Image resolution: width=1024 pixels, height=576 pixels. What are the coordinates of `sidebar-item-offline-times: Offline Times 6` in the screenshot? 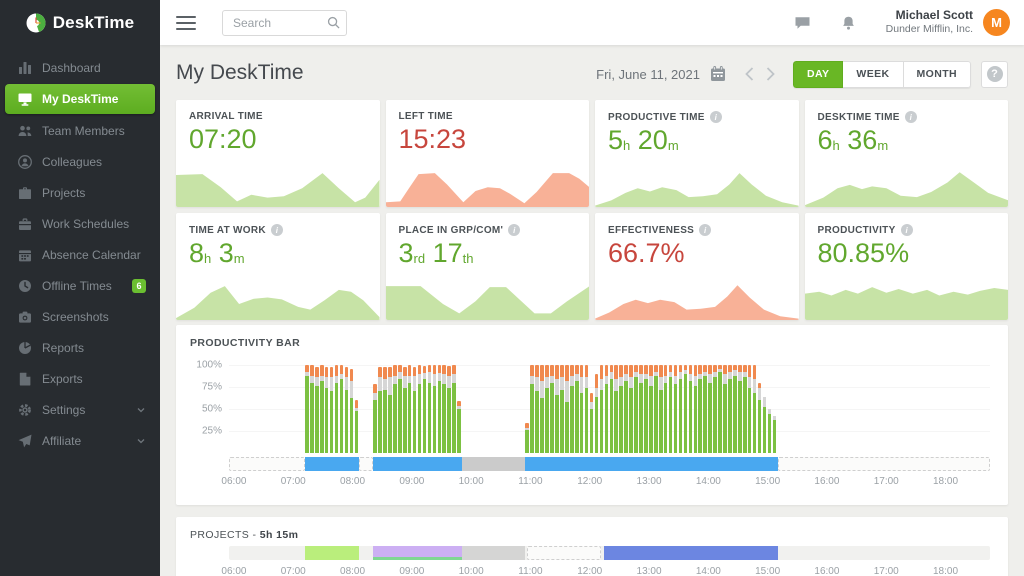 It's located at (80, 285).